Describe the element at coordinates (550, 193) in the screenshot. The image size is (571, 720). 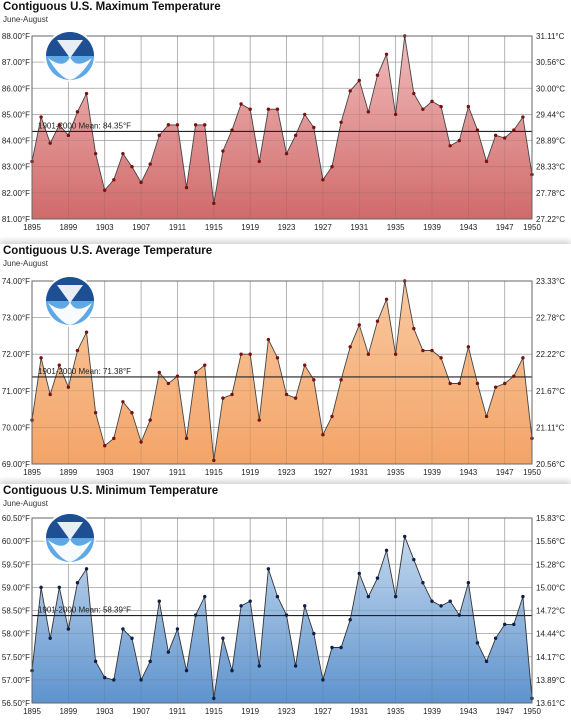
I see `y2-tick-label: 27.78°C` at that location.